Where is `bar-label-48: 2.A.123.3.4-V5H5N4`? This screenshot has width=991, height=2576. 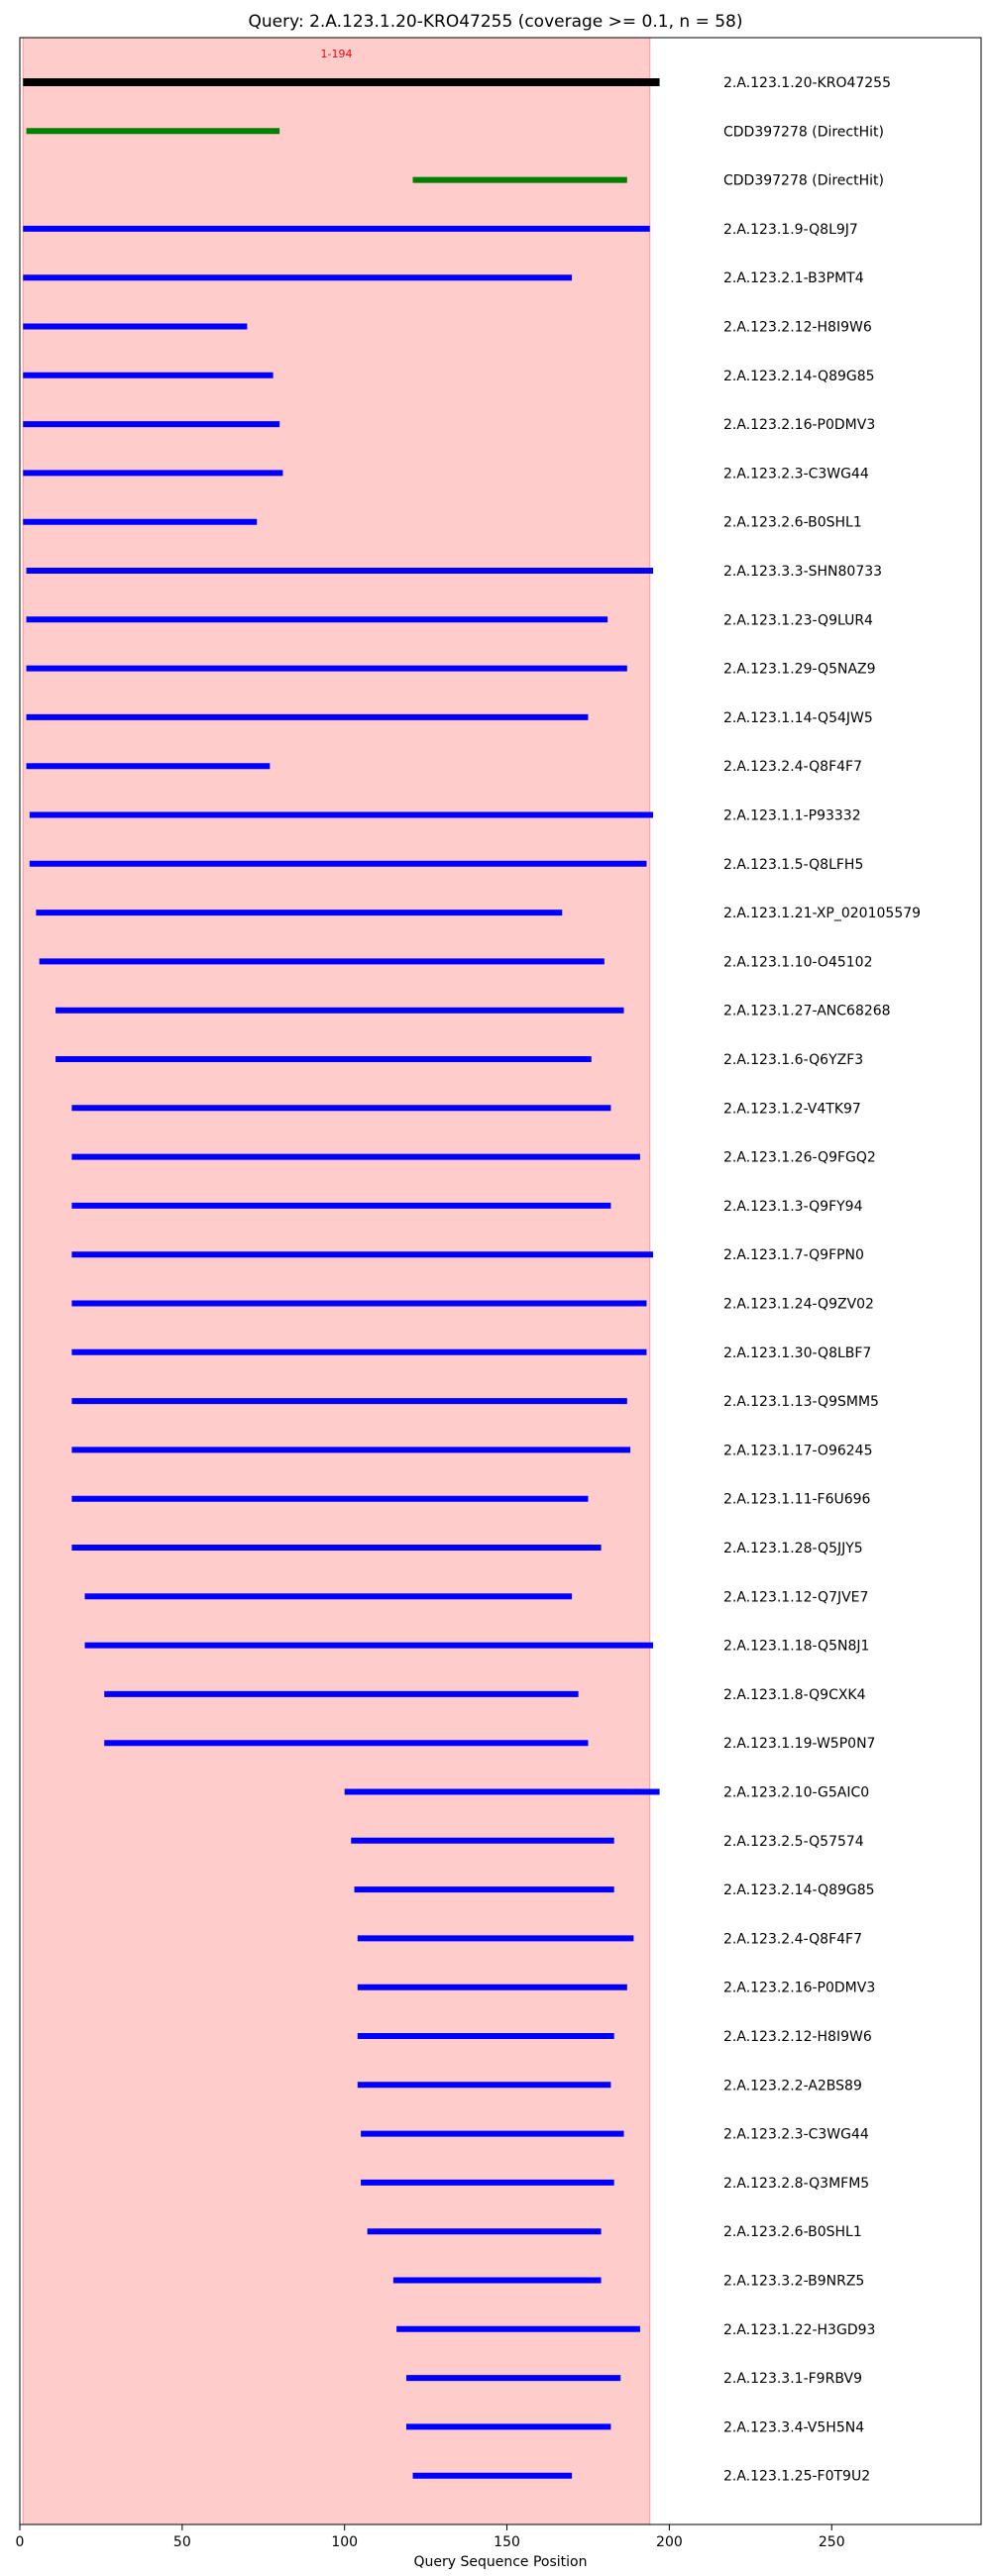 bar-label-48: 2.A.123.3.4-V5H5N4 is located at coordinates (793, 2427).